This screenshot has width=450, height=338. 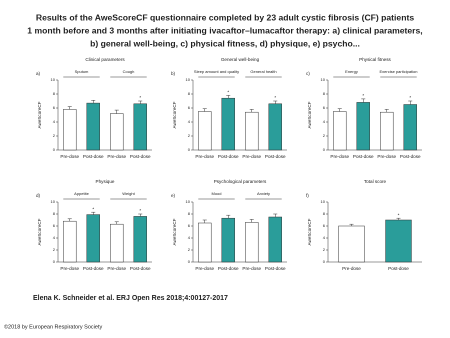 What do you see at coordinates (82, 71) in the screenshot?
I see `group-label: Sputum` at bounding box center [82, 71].